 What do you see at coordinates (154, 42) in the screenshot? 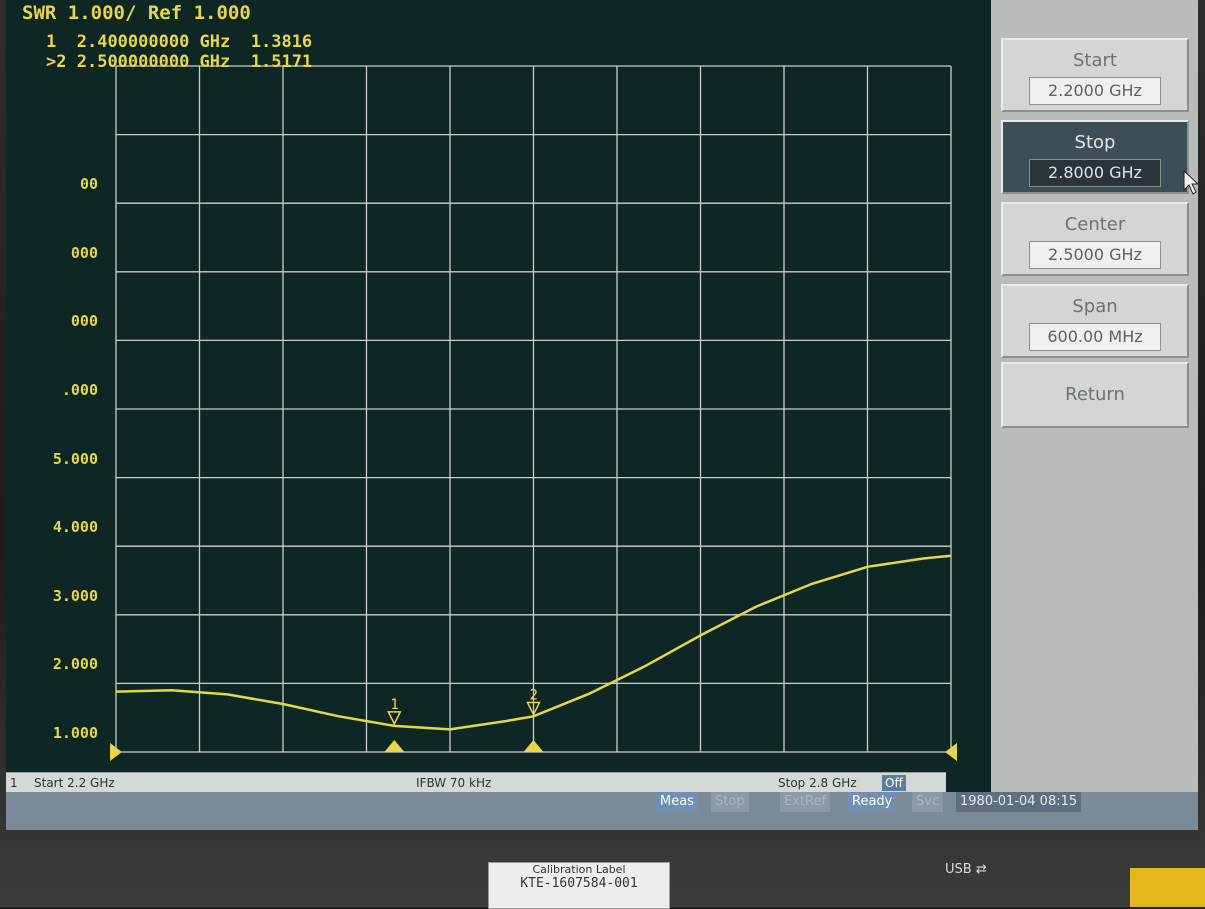
I see `marker-frequency: 2.400000000 GHz` at bounding box center [154, 42].